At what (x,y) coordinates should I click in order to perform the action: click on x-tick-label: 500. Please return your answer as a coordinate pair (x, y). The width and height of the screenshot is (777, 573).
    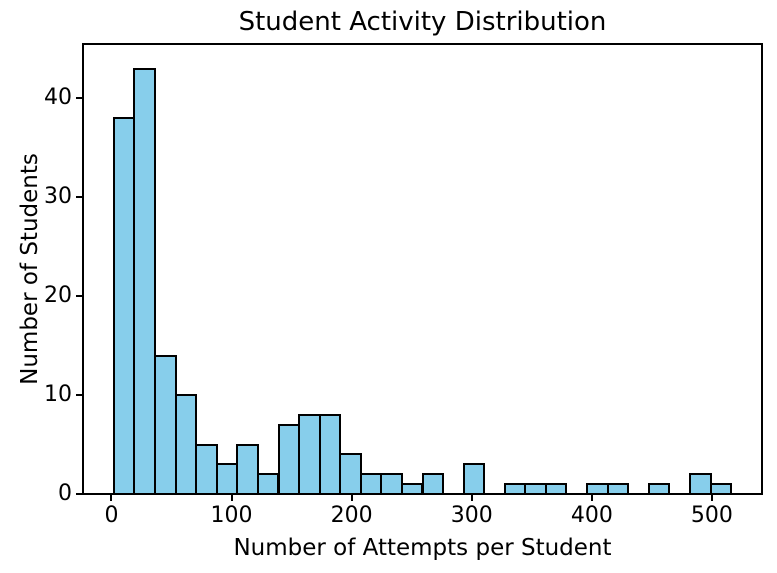
    Looking at the image, I should click on (711, 515).